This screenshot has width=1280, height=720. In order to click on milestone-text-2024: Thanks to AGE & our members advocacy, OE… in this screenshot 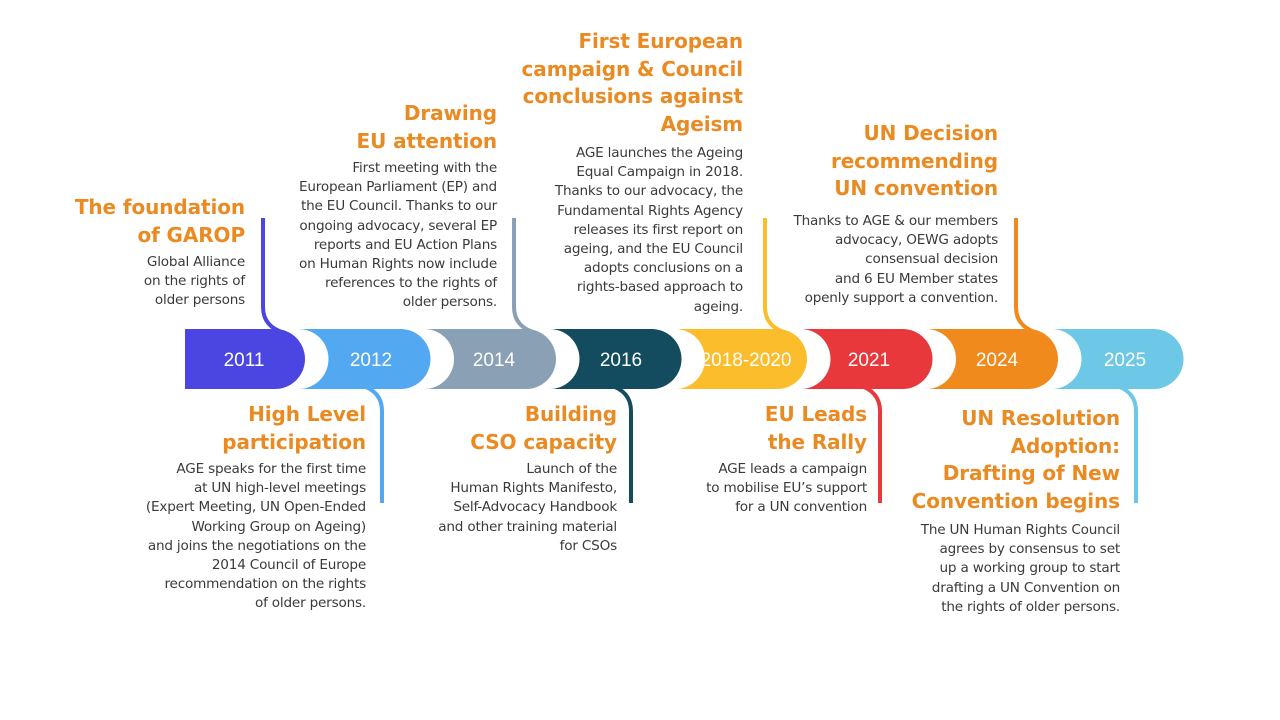, I will do `click(896, 259)`.